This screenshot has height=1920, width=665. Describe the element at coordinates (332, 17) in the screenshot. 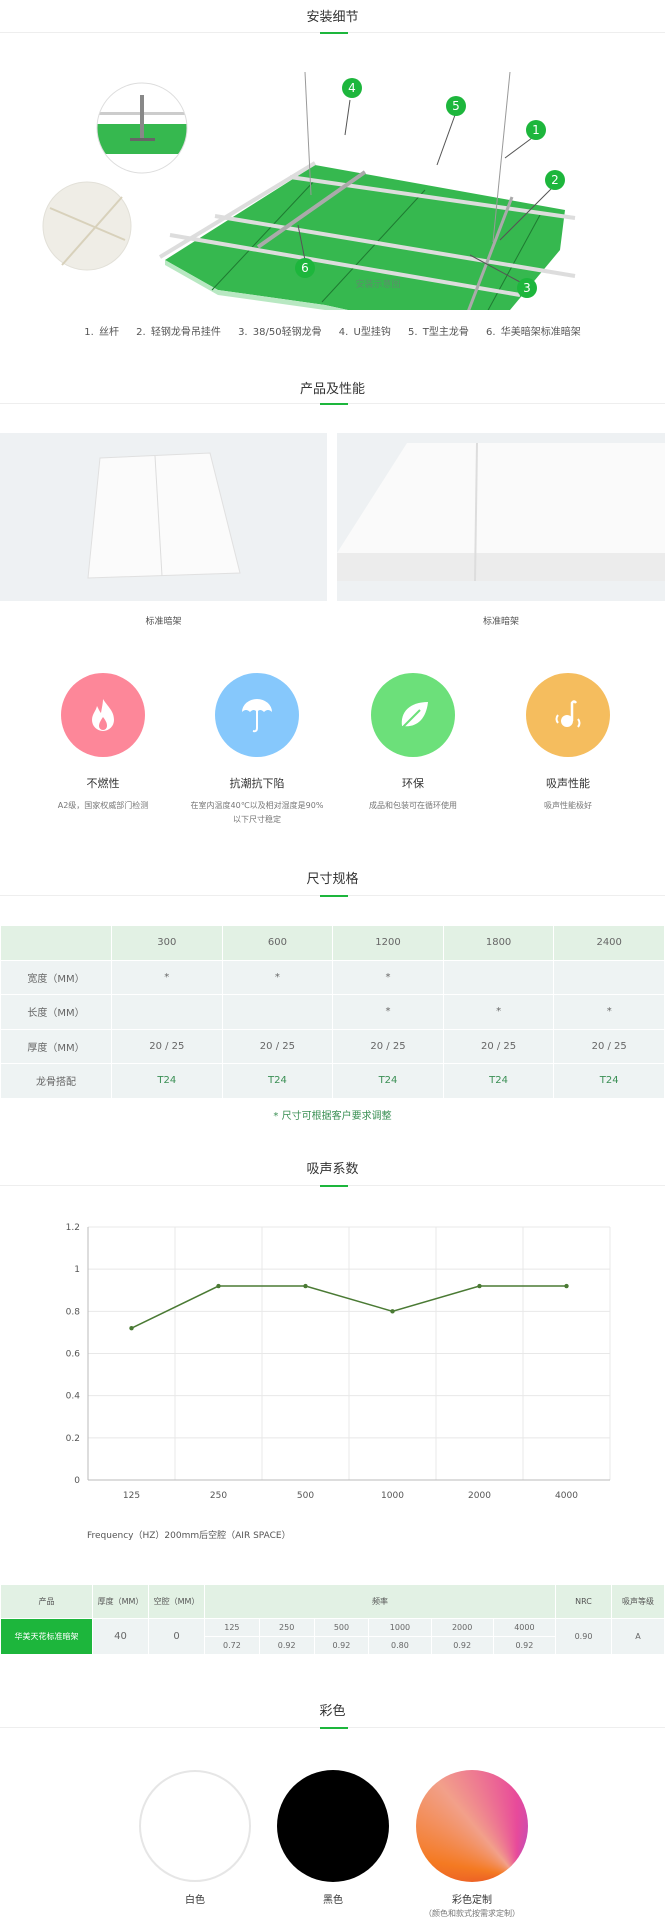

I see `section-title-install: 安装细节` at that location.